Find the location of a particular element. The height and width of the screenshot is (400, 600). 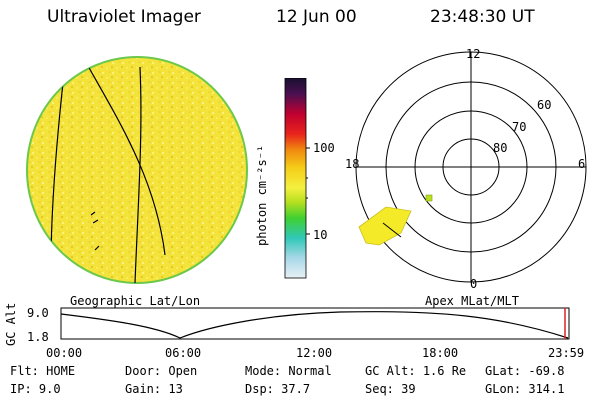

geo-longitude-status: GLon: 314.1 is located at coordinates (525, 389).